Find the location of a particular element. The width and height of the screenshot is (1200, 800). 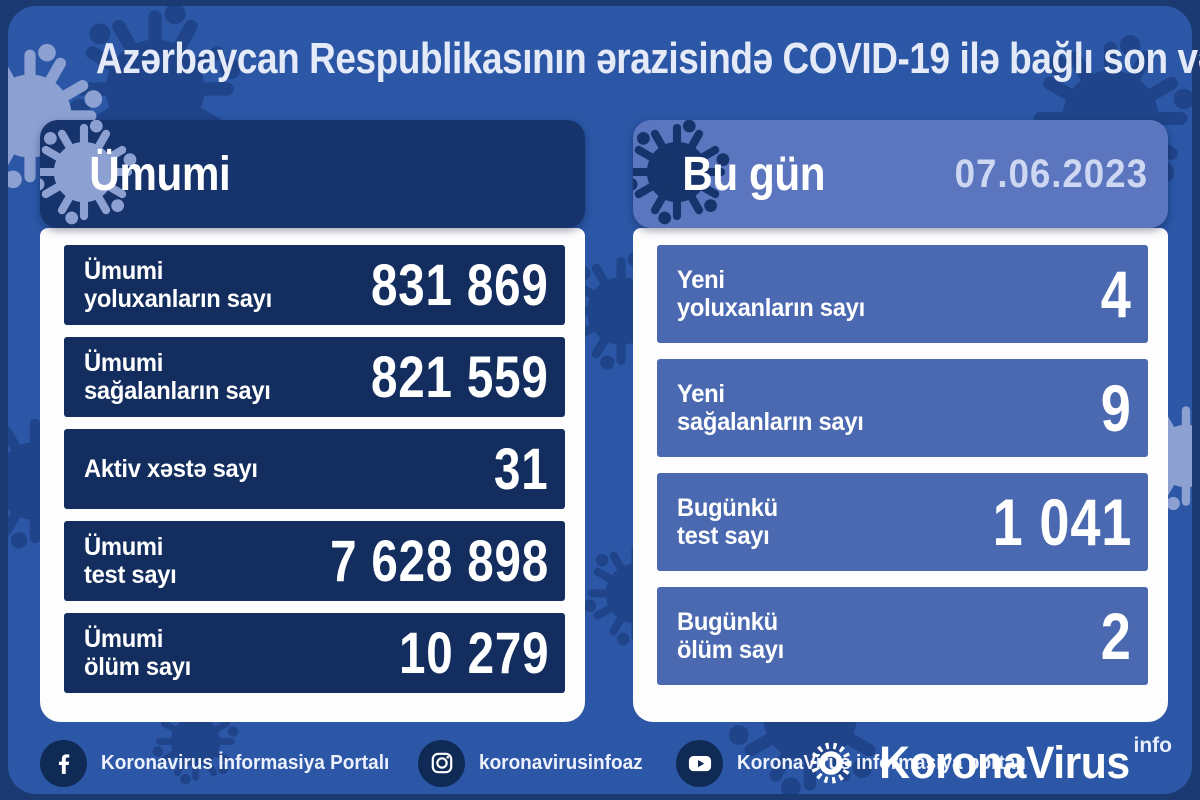

stat-label: Ümumi yoluxanların sayı is located at coordinates (178, 285).